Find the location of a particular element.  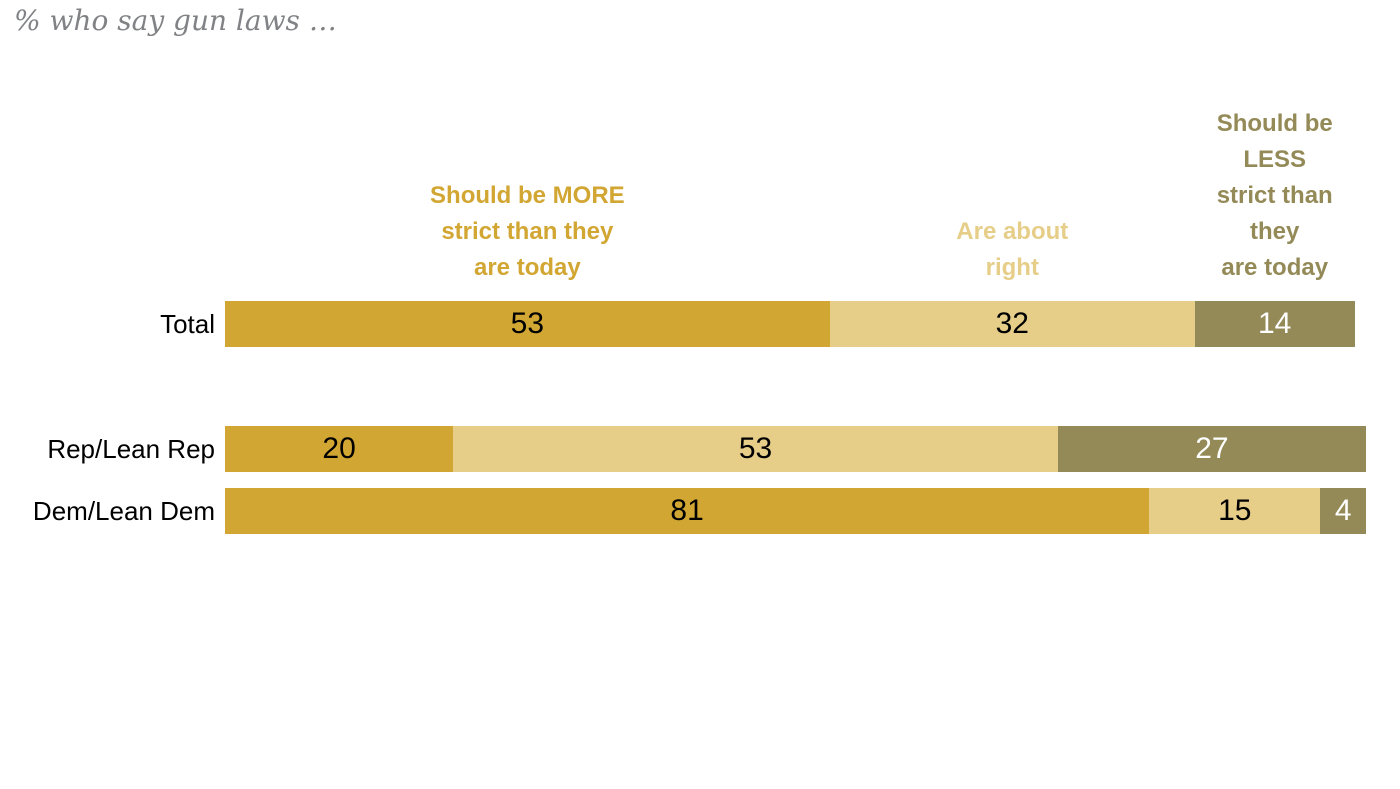

bar-value-label: 20 is located at coordinates (339, 448).